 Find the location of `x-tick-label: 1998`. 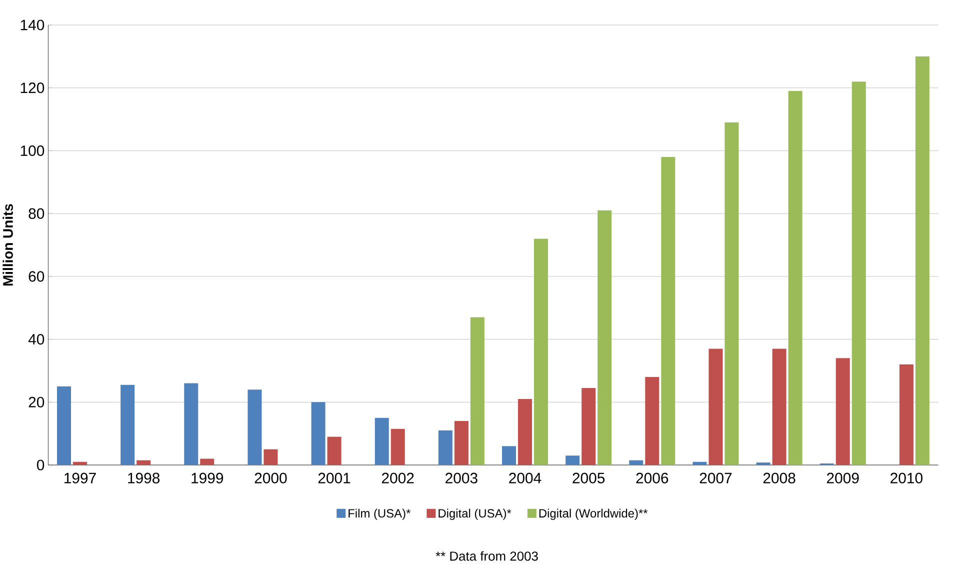

x-tick-label: 1998 is located at coordinates (144, 478).